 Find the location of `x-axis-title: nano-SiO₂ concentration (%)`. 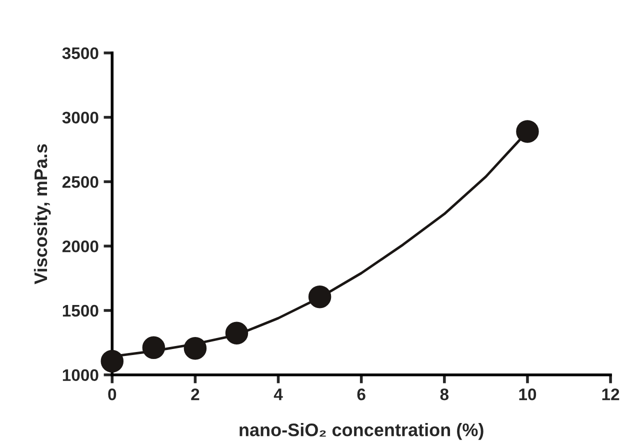

x-axis-title: nano-SiO₂ concentration (%) is located at coordinates (362, 431).